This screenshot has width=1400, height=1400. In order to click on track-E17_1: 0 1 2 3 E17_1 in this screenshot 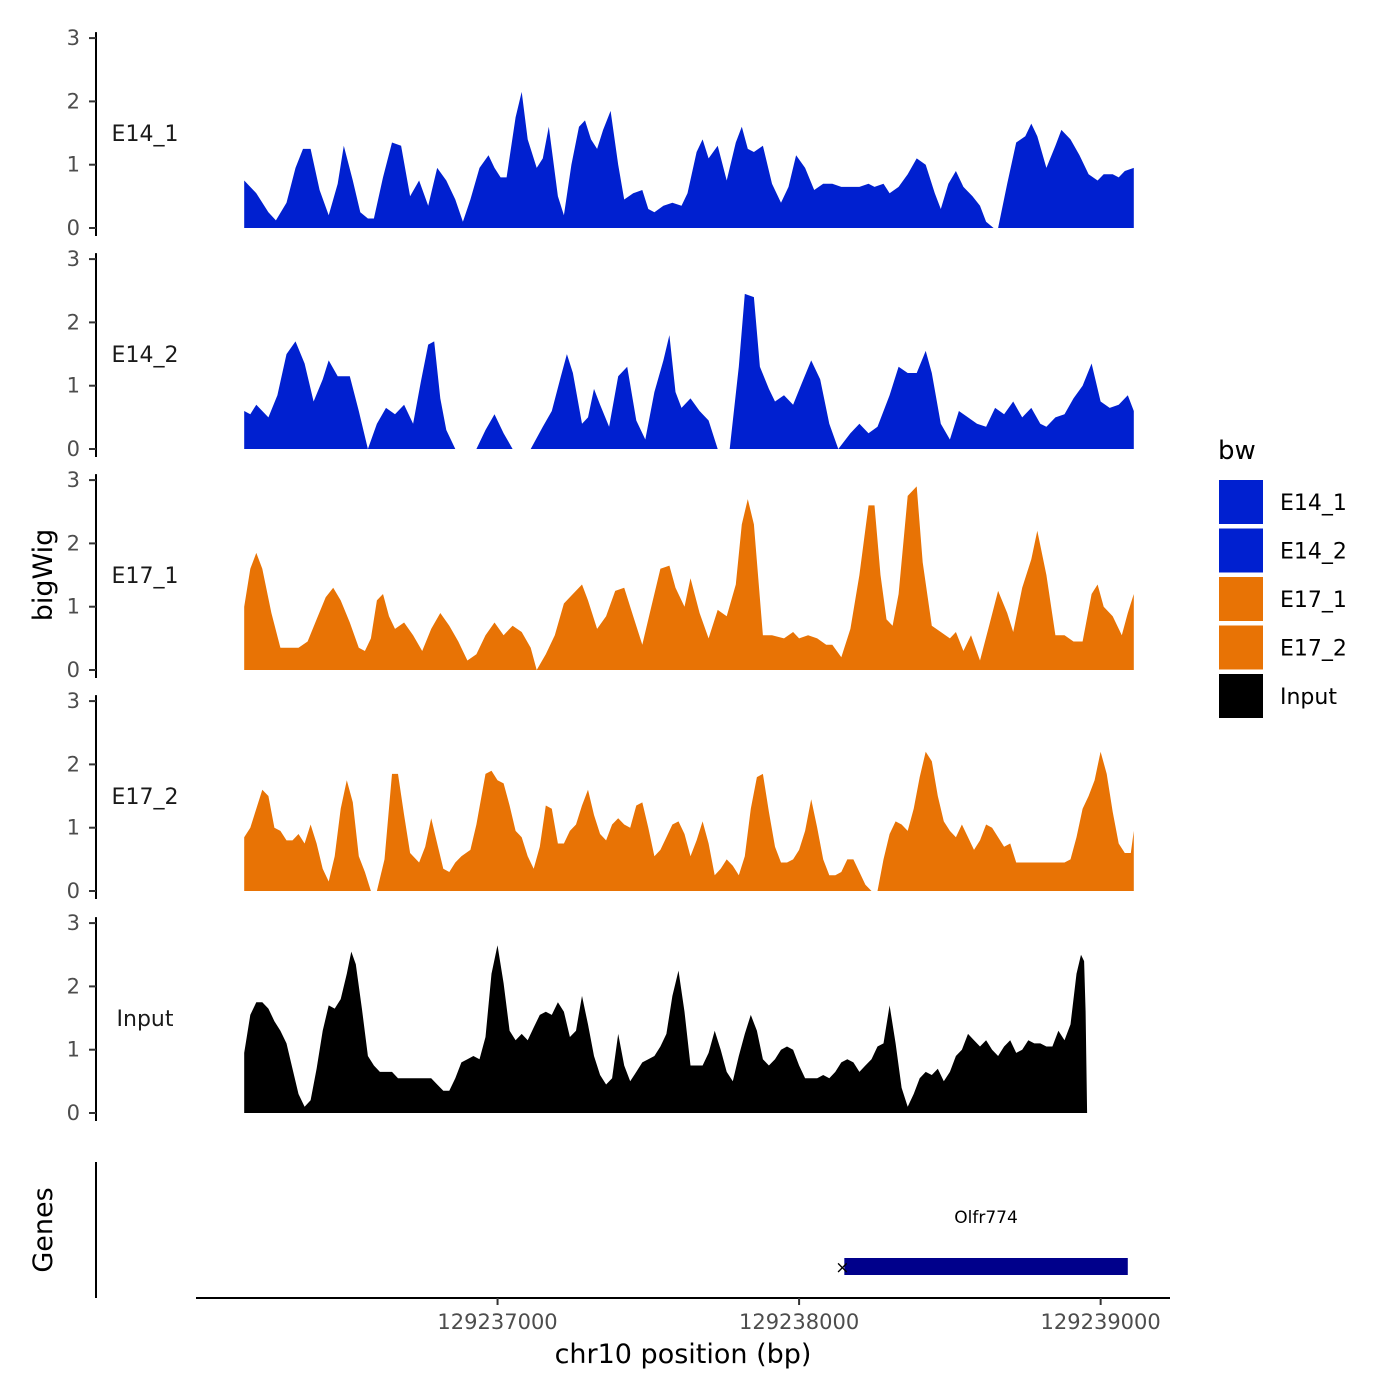, I will do `click(600, 575)`.